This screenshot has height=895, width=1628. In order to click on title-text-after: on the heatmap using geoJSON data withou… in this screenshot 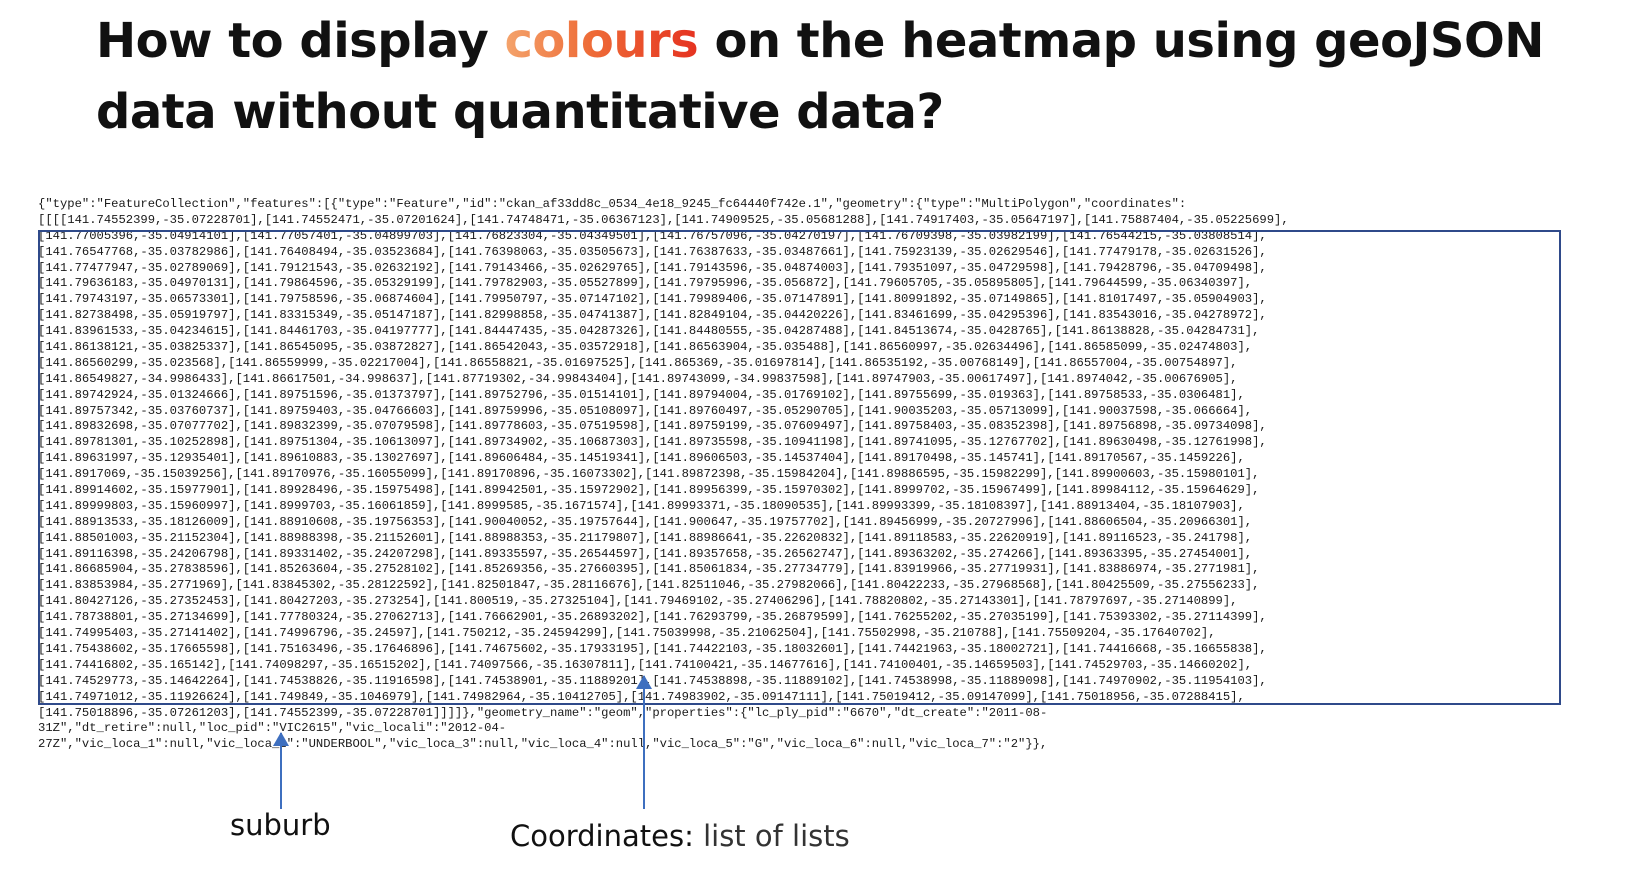, I will do `click(820, 76)`.